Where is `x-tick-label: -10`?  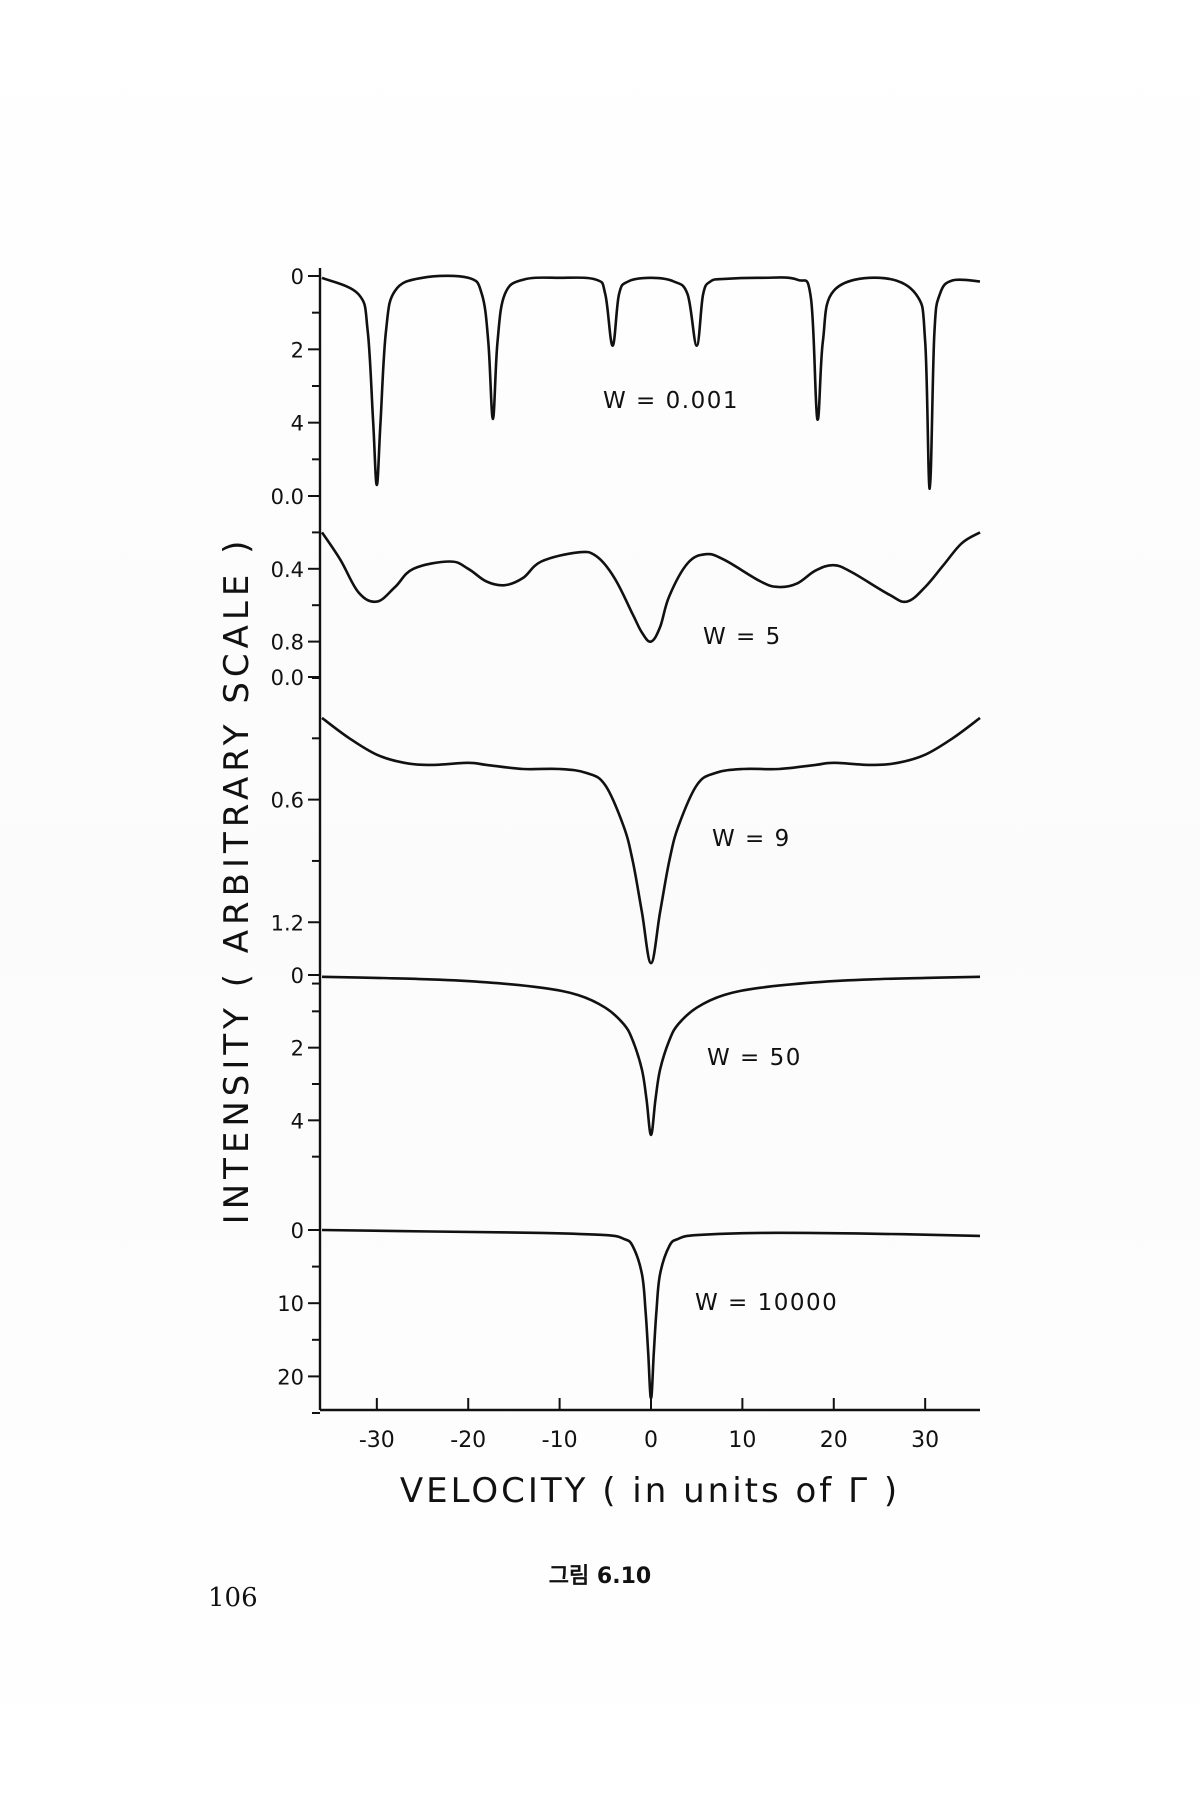
x-tick-label: -10 is located at coordinates (560, 1440).